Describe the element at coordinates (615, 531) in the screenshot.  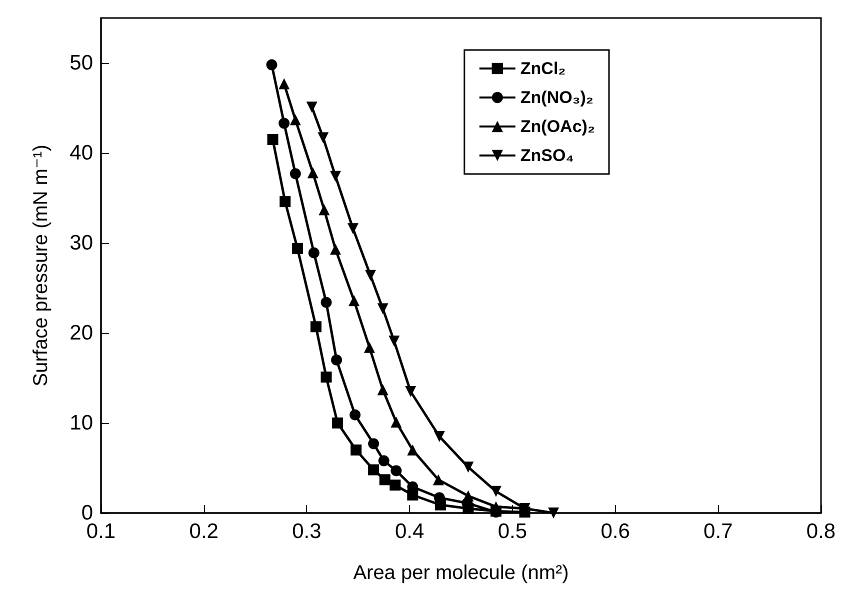
I see `x-tick-label: 0.6` at that location.